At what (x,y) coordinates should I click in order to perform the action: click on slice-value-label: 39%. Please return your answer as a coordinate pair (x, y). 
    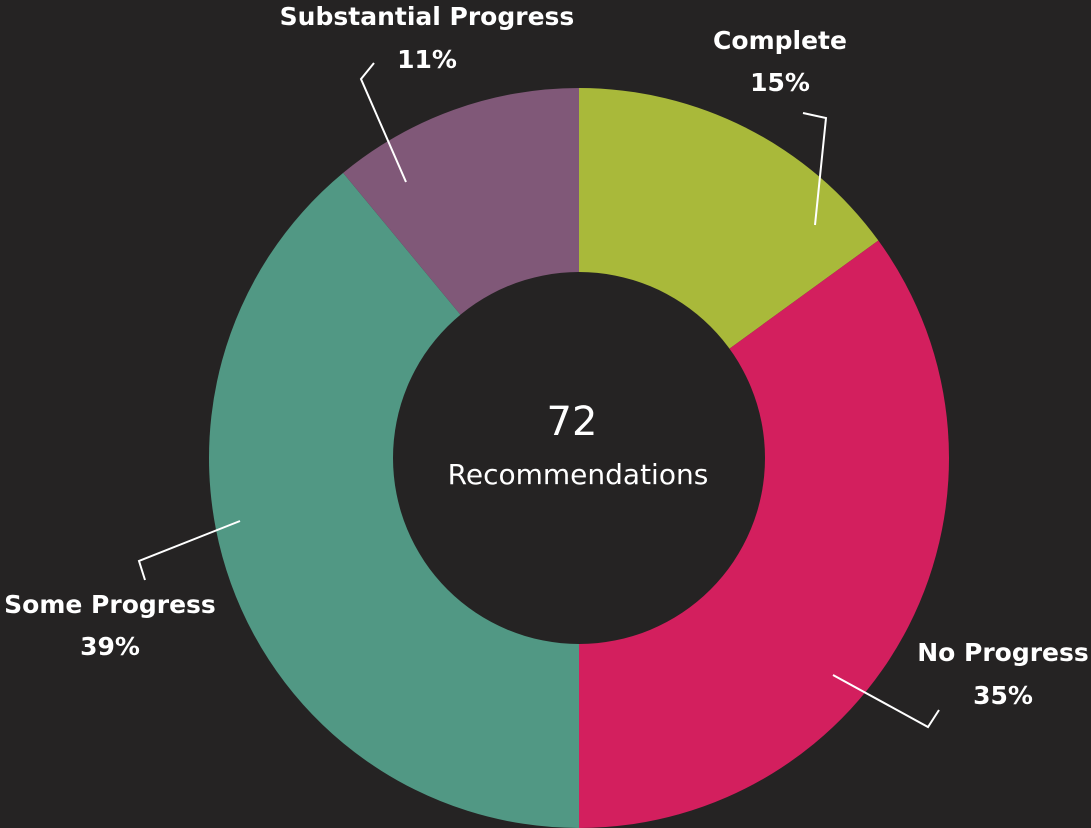
    Looking at the image, I should click on (110, 646).